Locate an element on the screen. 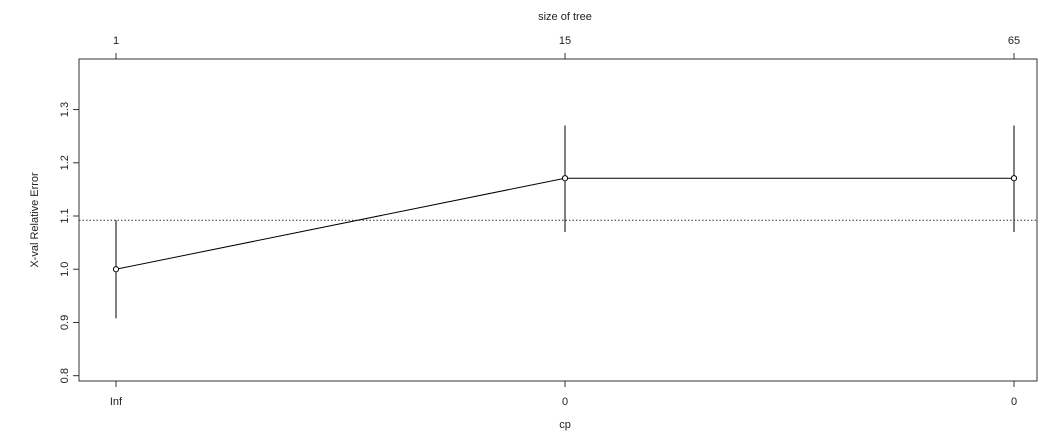 This screenshot has height=433, width=1039. y-tick-label: 1.2 is located at coordinates (65, 162).